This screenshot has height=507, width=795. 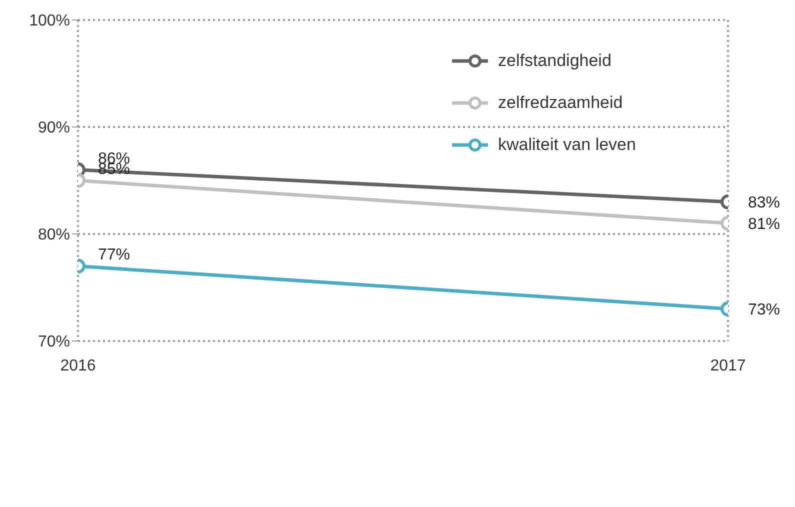 What do you see at coordinates (764, 310) in the screenshot?
I see `data-label: 73%` at bounding box center [764, 310].